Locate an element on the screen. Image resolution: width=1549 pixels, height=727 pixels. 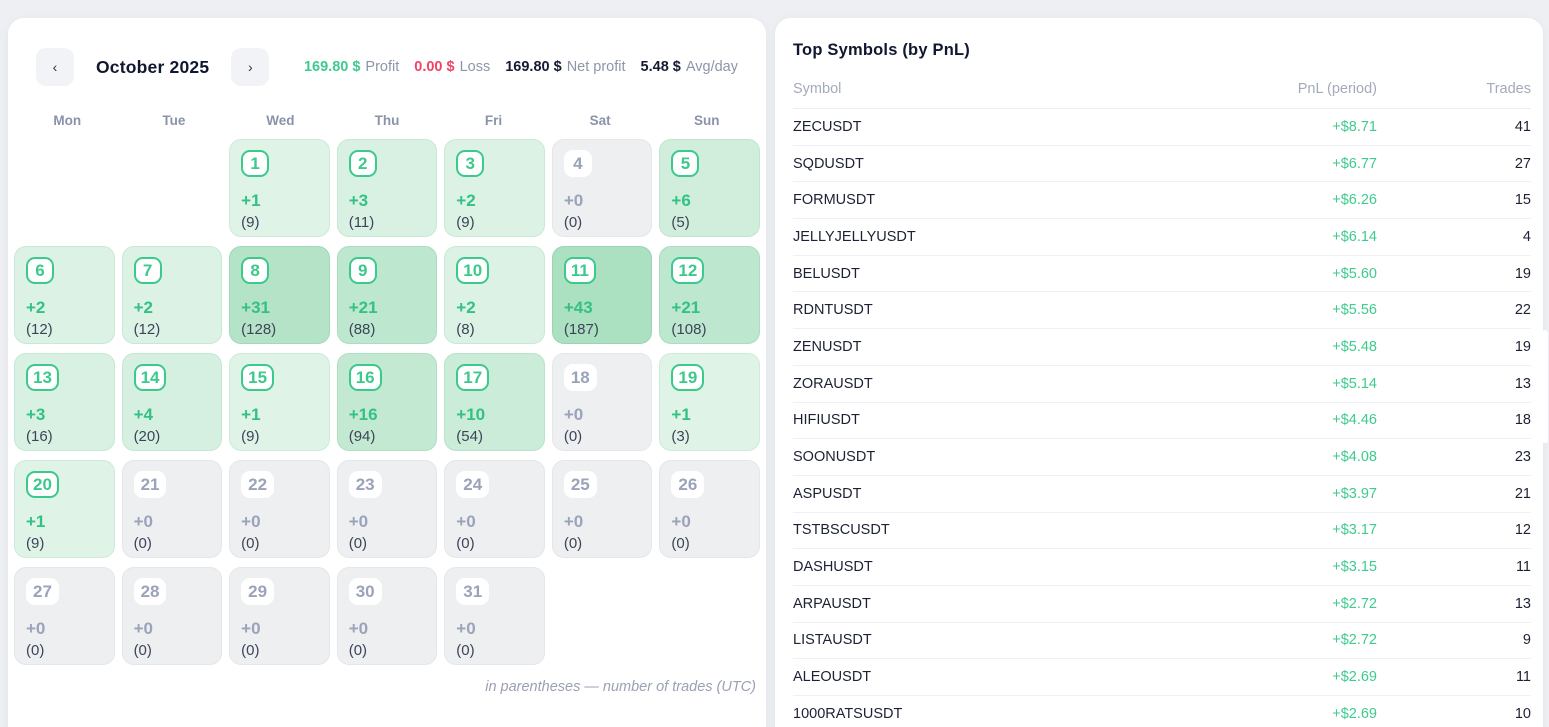
calendar-month-title: October 2025 is located at coordinates (153, 66).